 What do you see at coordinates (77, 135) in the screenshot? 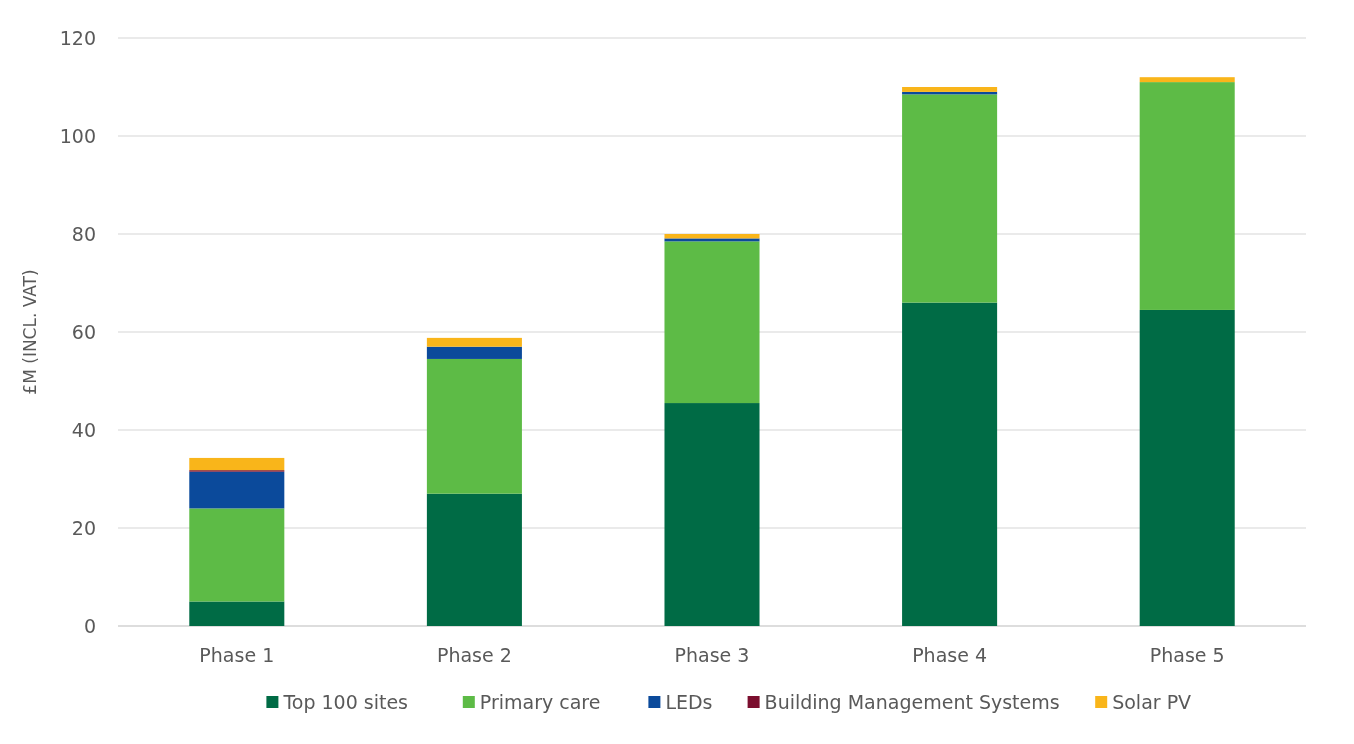
I see `y-tick-label: 100` at bounding box center [77, 135].